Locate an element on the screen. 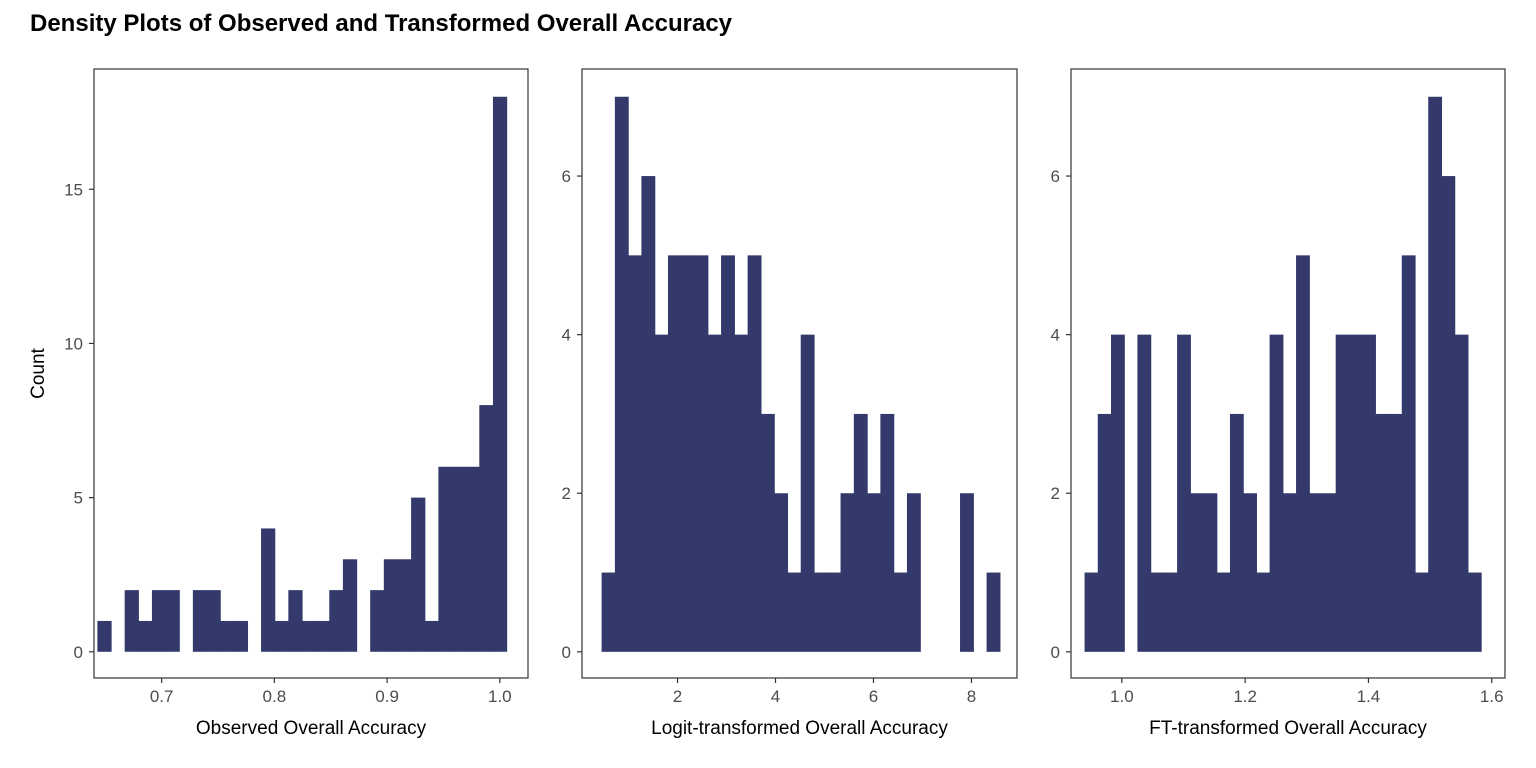  x-tick-label: 0.7 is located at coordinates (162, 696).